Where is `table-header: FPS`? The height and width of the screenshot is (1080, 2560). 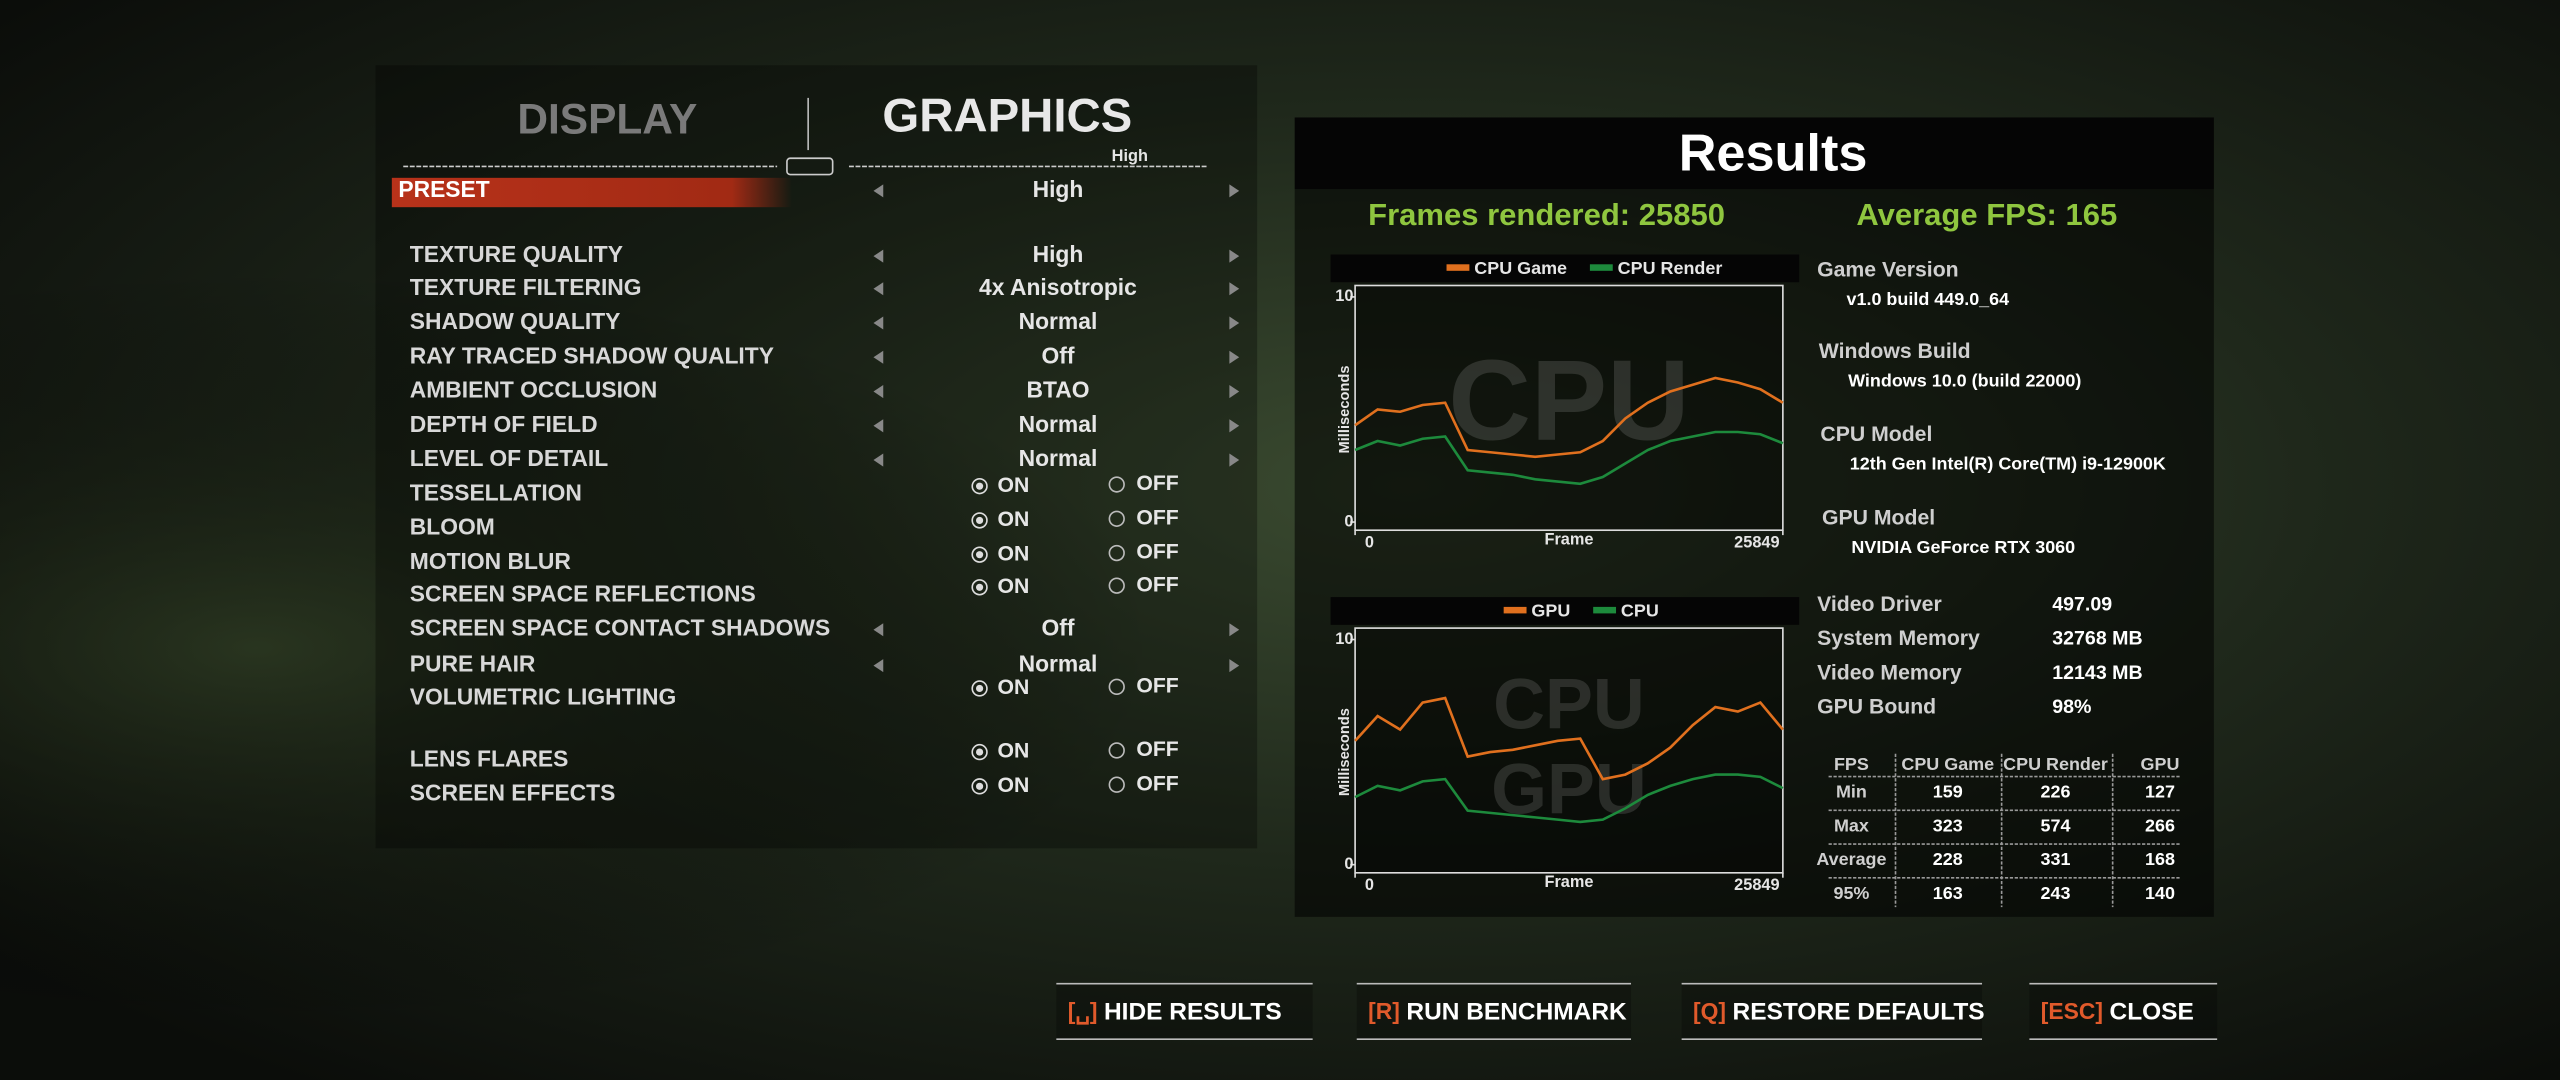
table-header: FPS is located at coordinates (1851, 764).